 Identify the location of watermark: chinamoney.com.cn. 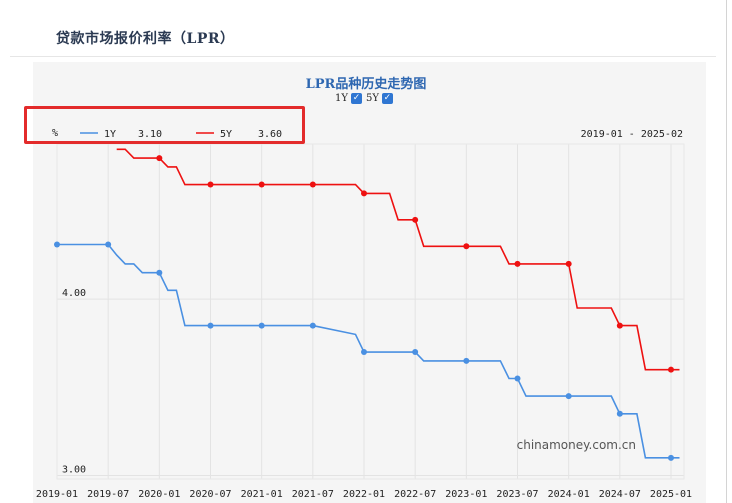
(576, 445).